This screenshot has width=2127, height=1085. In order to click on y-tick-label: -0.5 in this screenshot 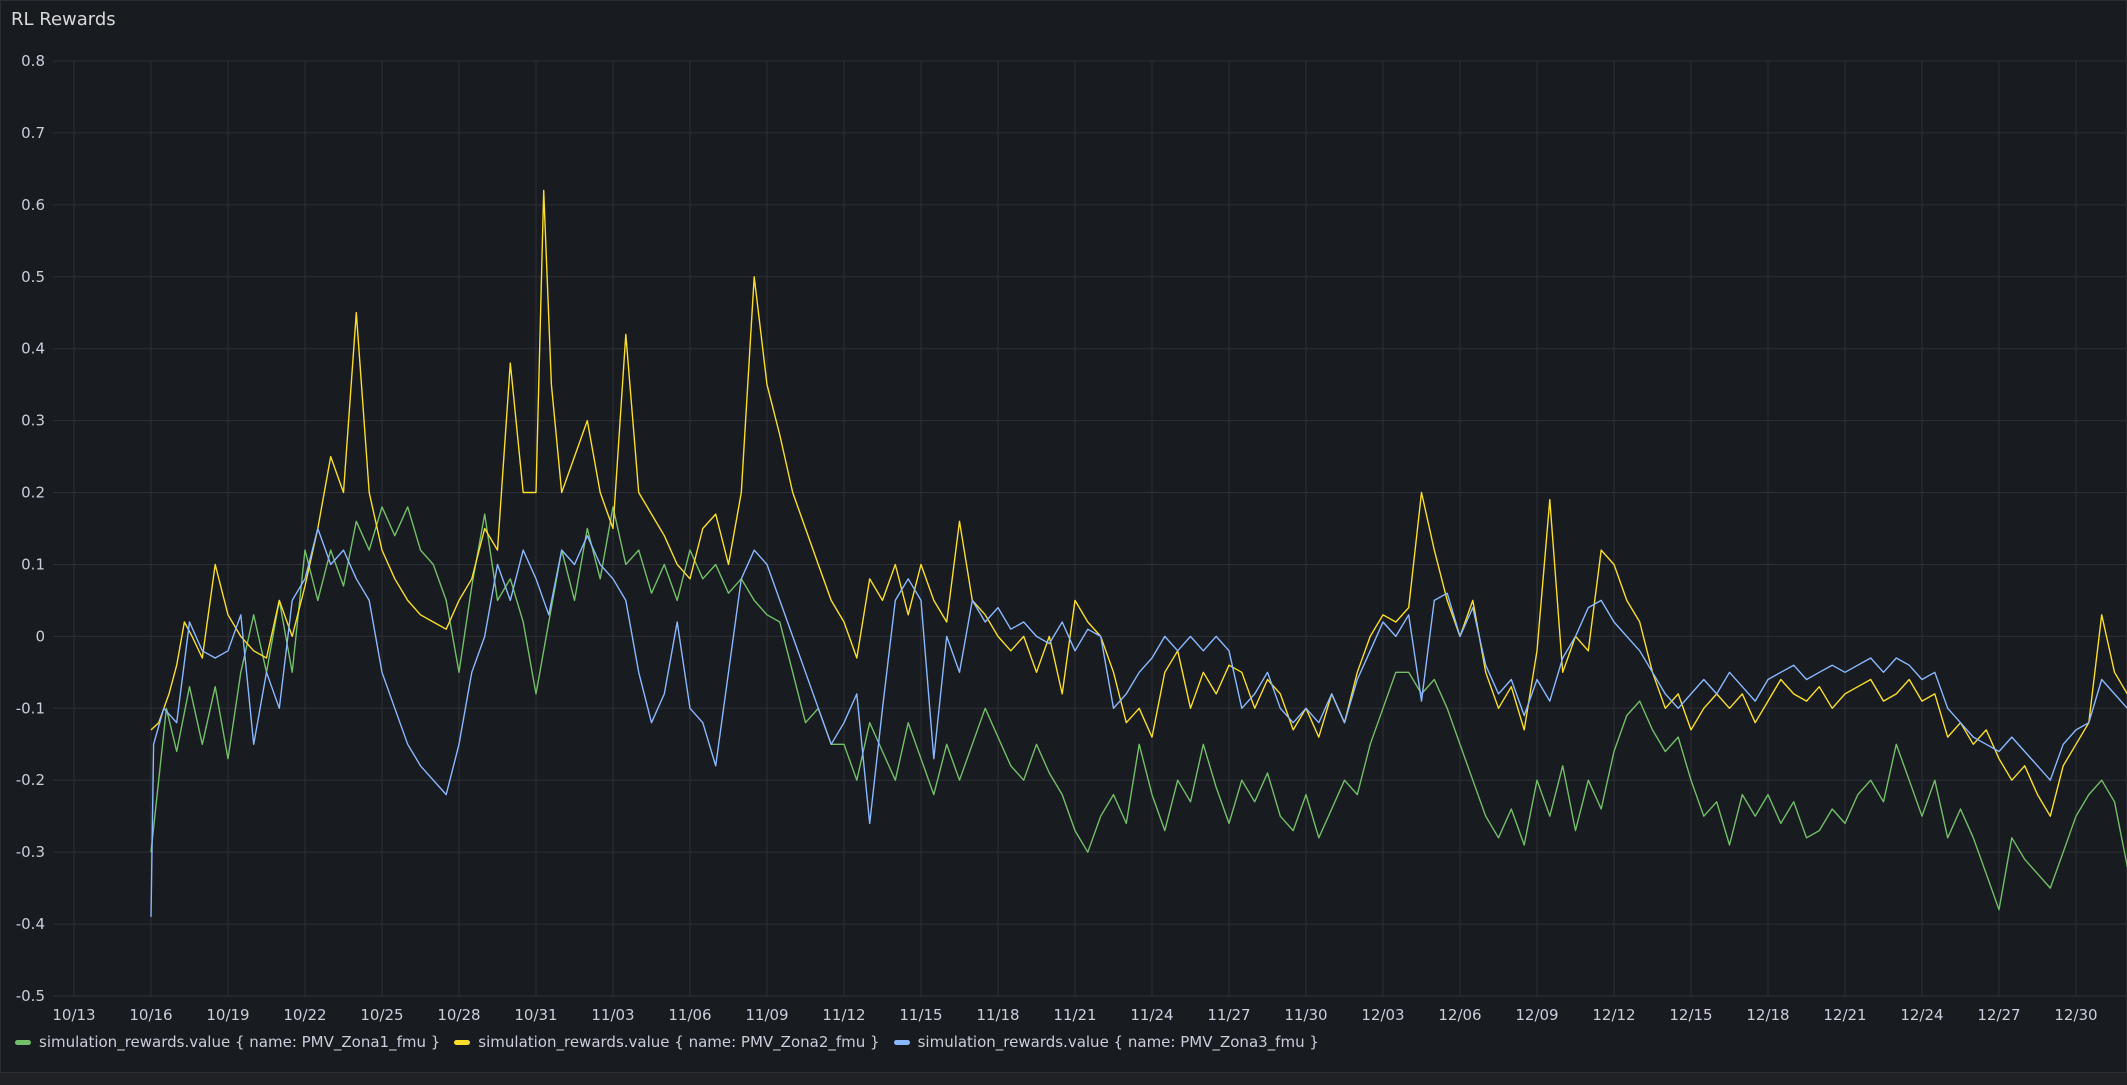, I will do `click(30, 996)`.